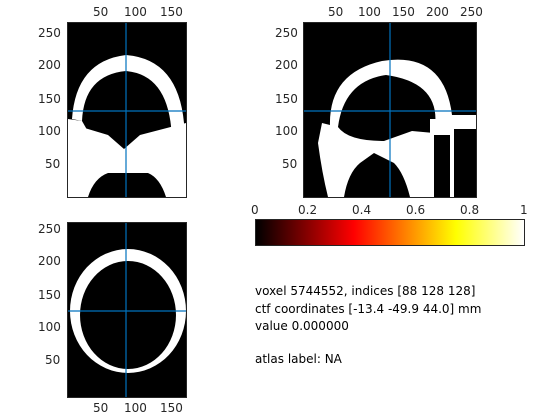 The height and width of the screenshot is (420, 560). What do you see at coordinates (470, 210) in the screenshot?
I see `colorbar-tick: 0.8` at bounding box center [470, 210].